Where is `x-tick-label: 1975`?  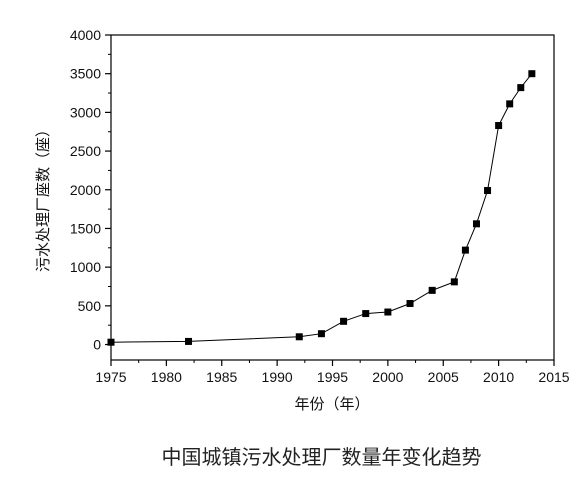
x-tick-label: 1975 is located at coordinates (110, 377).